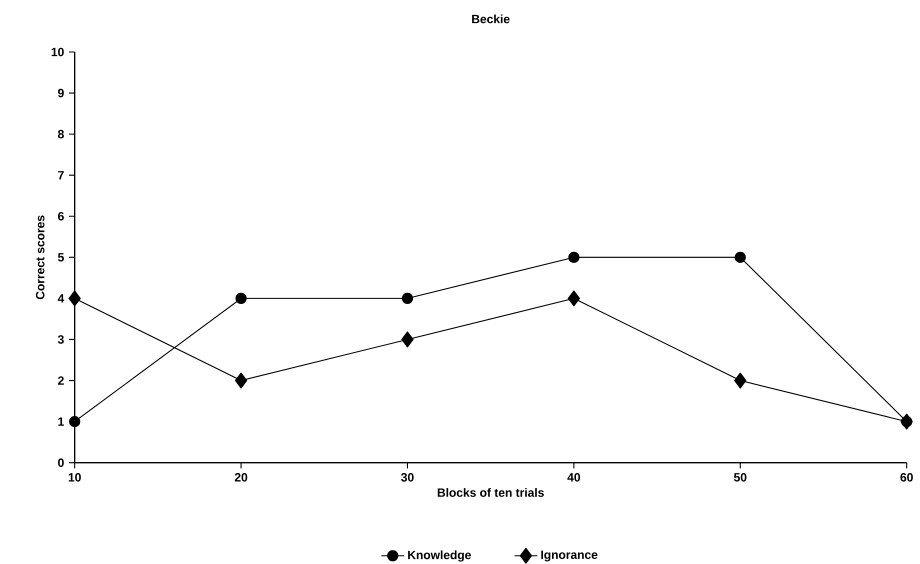 This screenshot has width=920, height=564. Describe the element at coordinates (407, 477) in the screenshot. I see `x-tick-label: 30` at that location.